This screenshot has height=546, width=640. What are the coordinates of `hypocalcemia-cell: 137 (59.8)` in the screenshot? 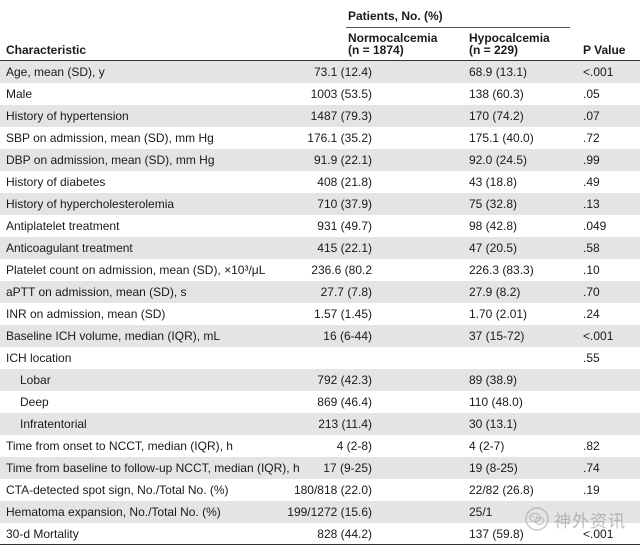 It's located at (496, 534).